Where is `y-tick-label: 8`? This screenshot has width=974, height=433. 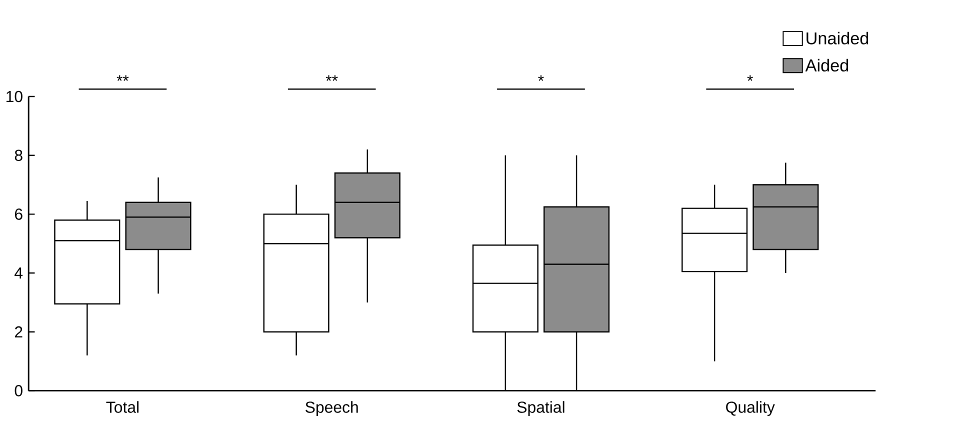
y-tick-label: 8 is located at coordinates (18, 155).